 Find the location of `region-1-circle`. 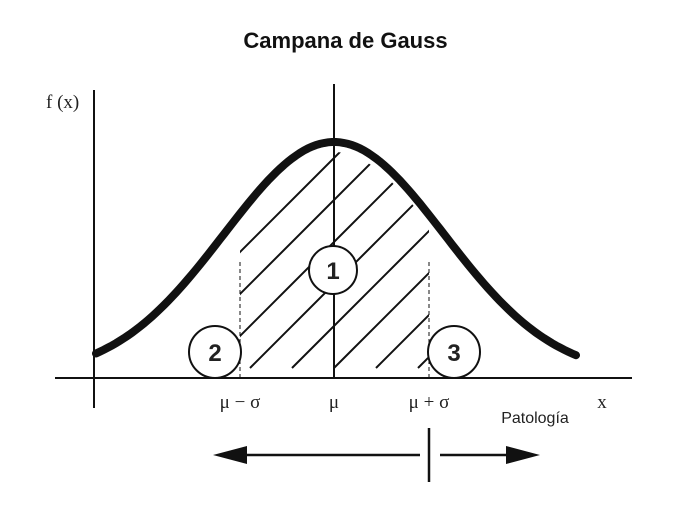

region-1-circle is located at coordinates (333, 270).